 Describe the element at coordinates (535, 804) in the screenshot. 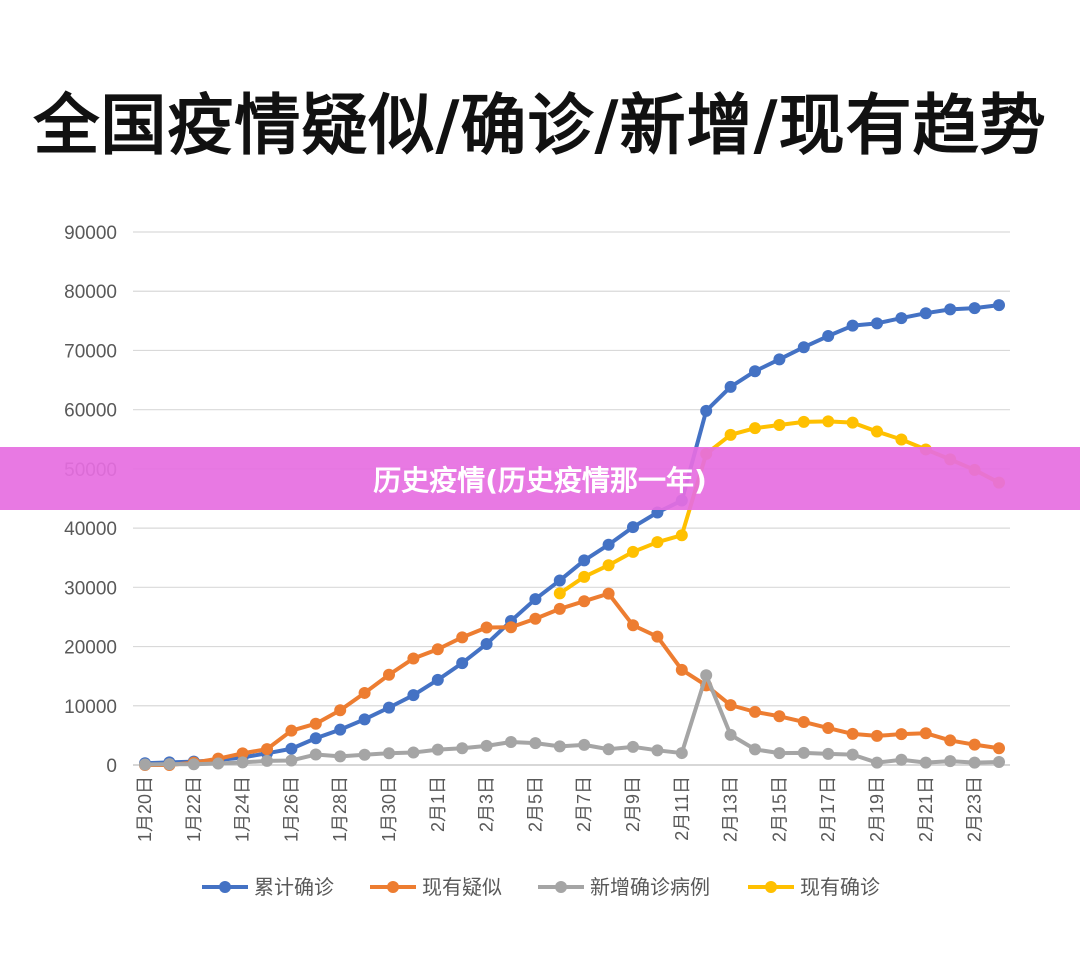

I see `x-tick-label: 2月5日` at that location.